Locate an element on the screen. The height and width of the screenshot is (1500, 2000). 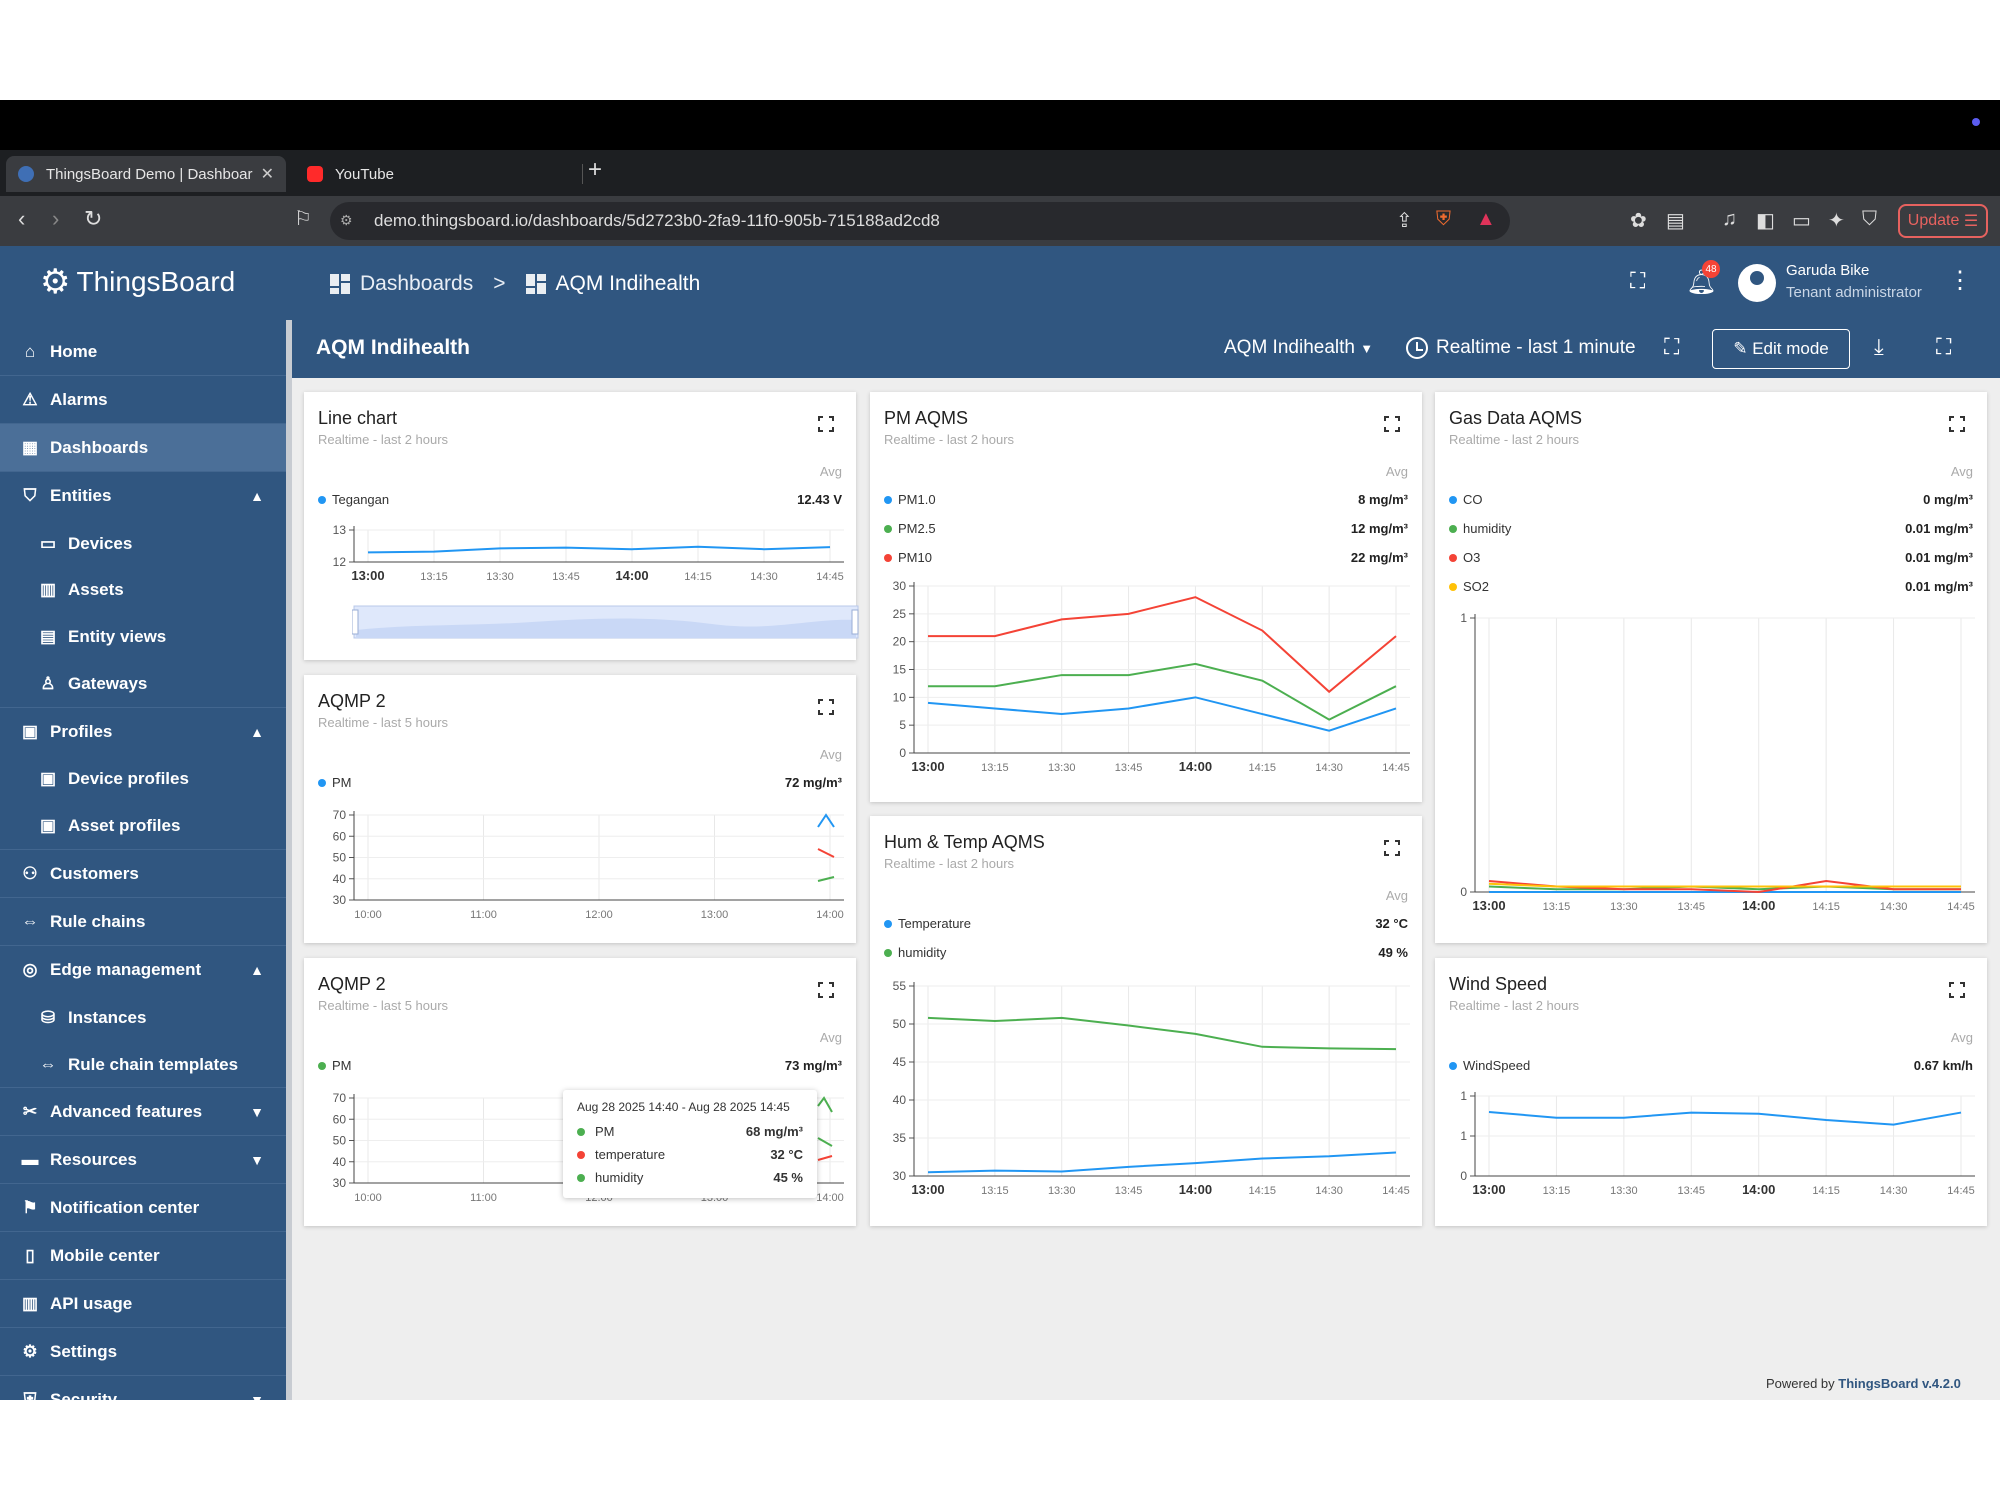
sidebar-item-notification-center: ⚑ Notification center is located at coordinates (143, 1207).